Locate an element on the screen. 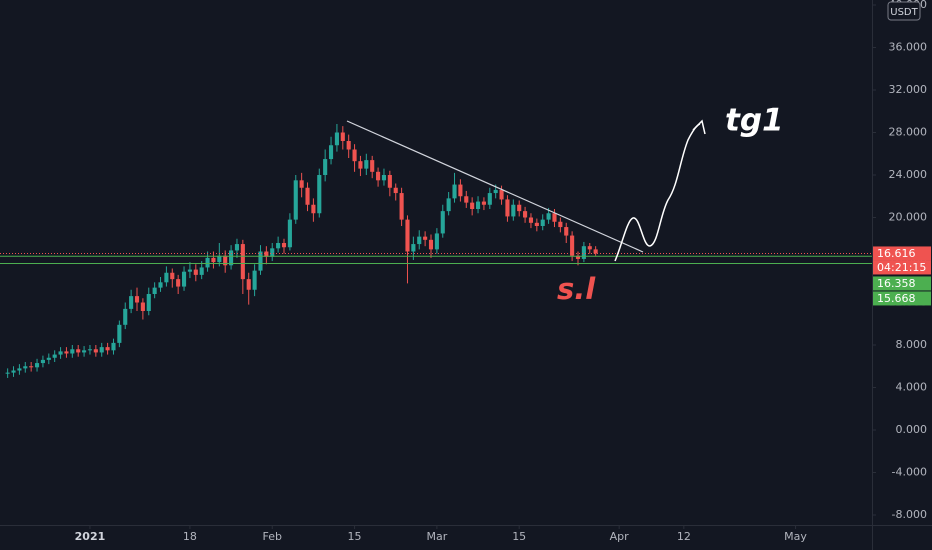 The height and width of the screenshot is (550, 932). x-tick-label: 18 is located at coordinates (190, 536).